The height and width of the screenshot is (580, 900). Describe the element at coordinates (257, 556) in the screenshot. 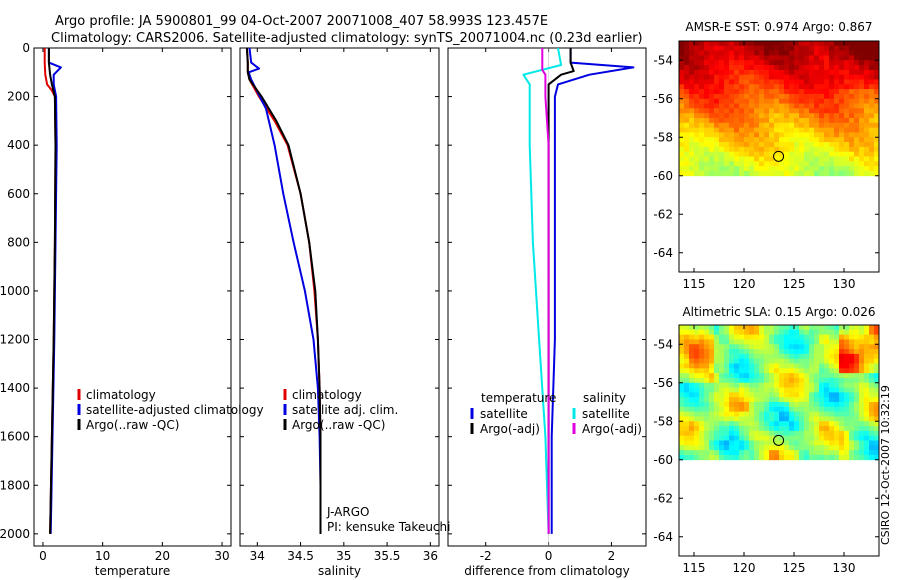

I see `salinity-xtick-label: 34` at that location.